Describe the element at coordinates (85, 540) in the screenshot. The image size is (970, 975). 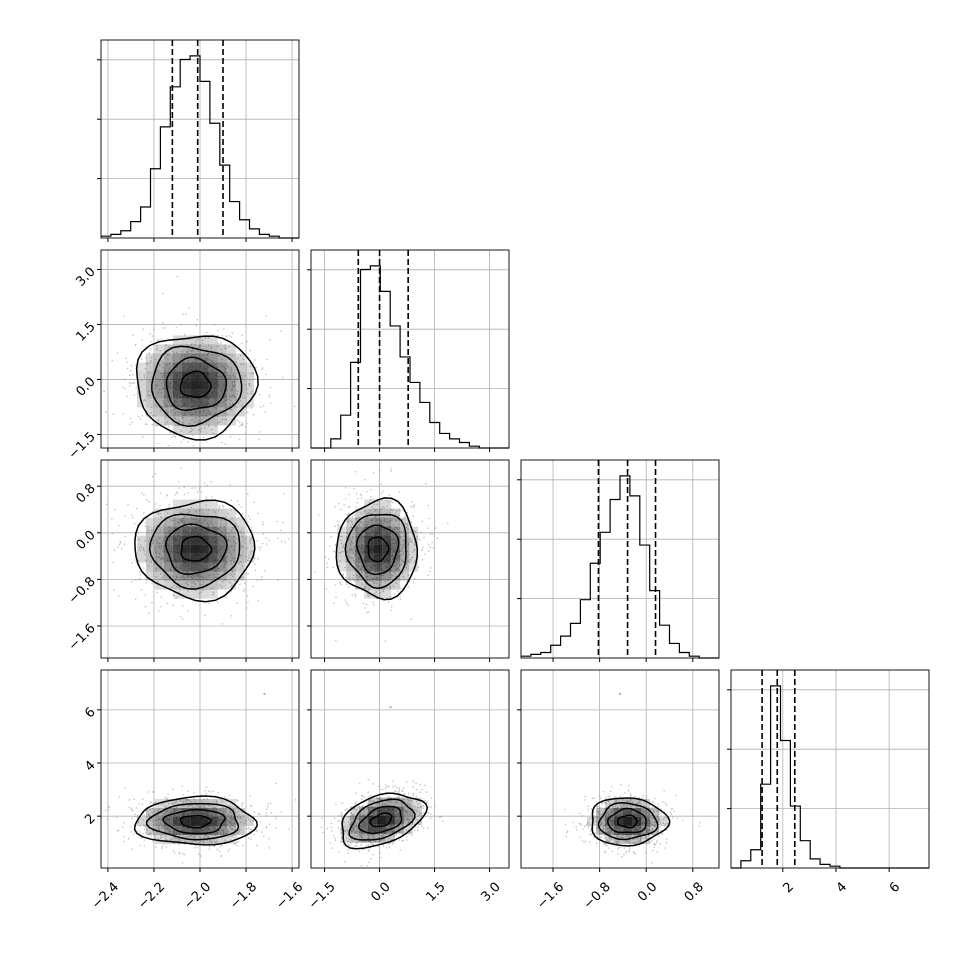
I see `y-tick-label: 0.0` at that location.